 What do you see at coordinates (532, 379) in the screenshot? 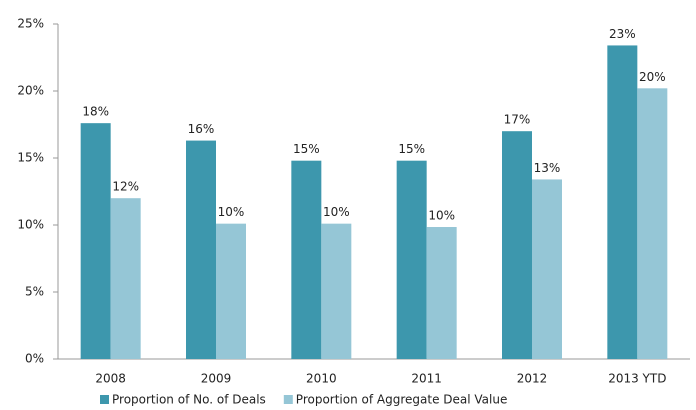
I see `x-tick-label: 2012` at bounding box center [532, 379].